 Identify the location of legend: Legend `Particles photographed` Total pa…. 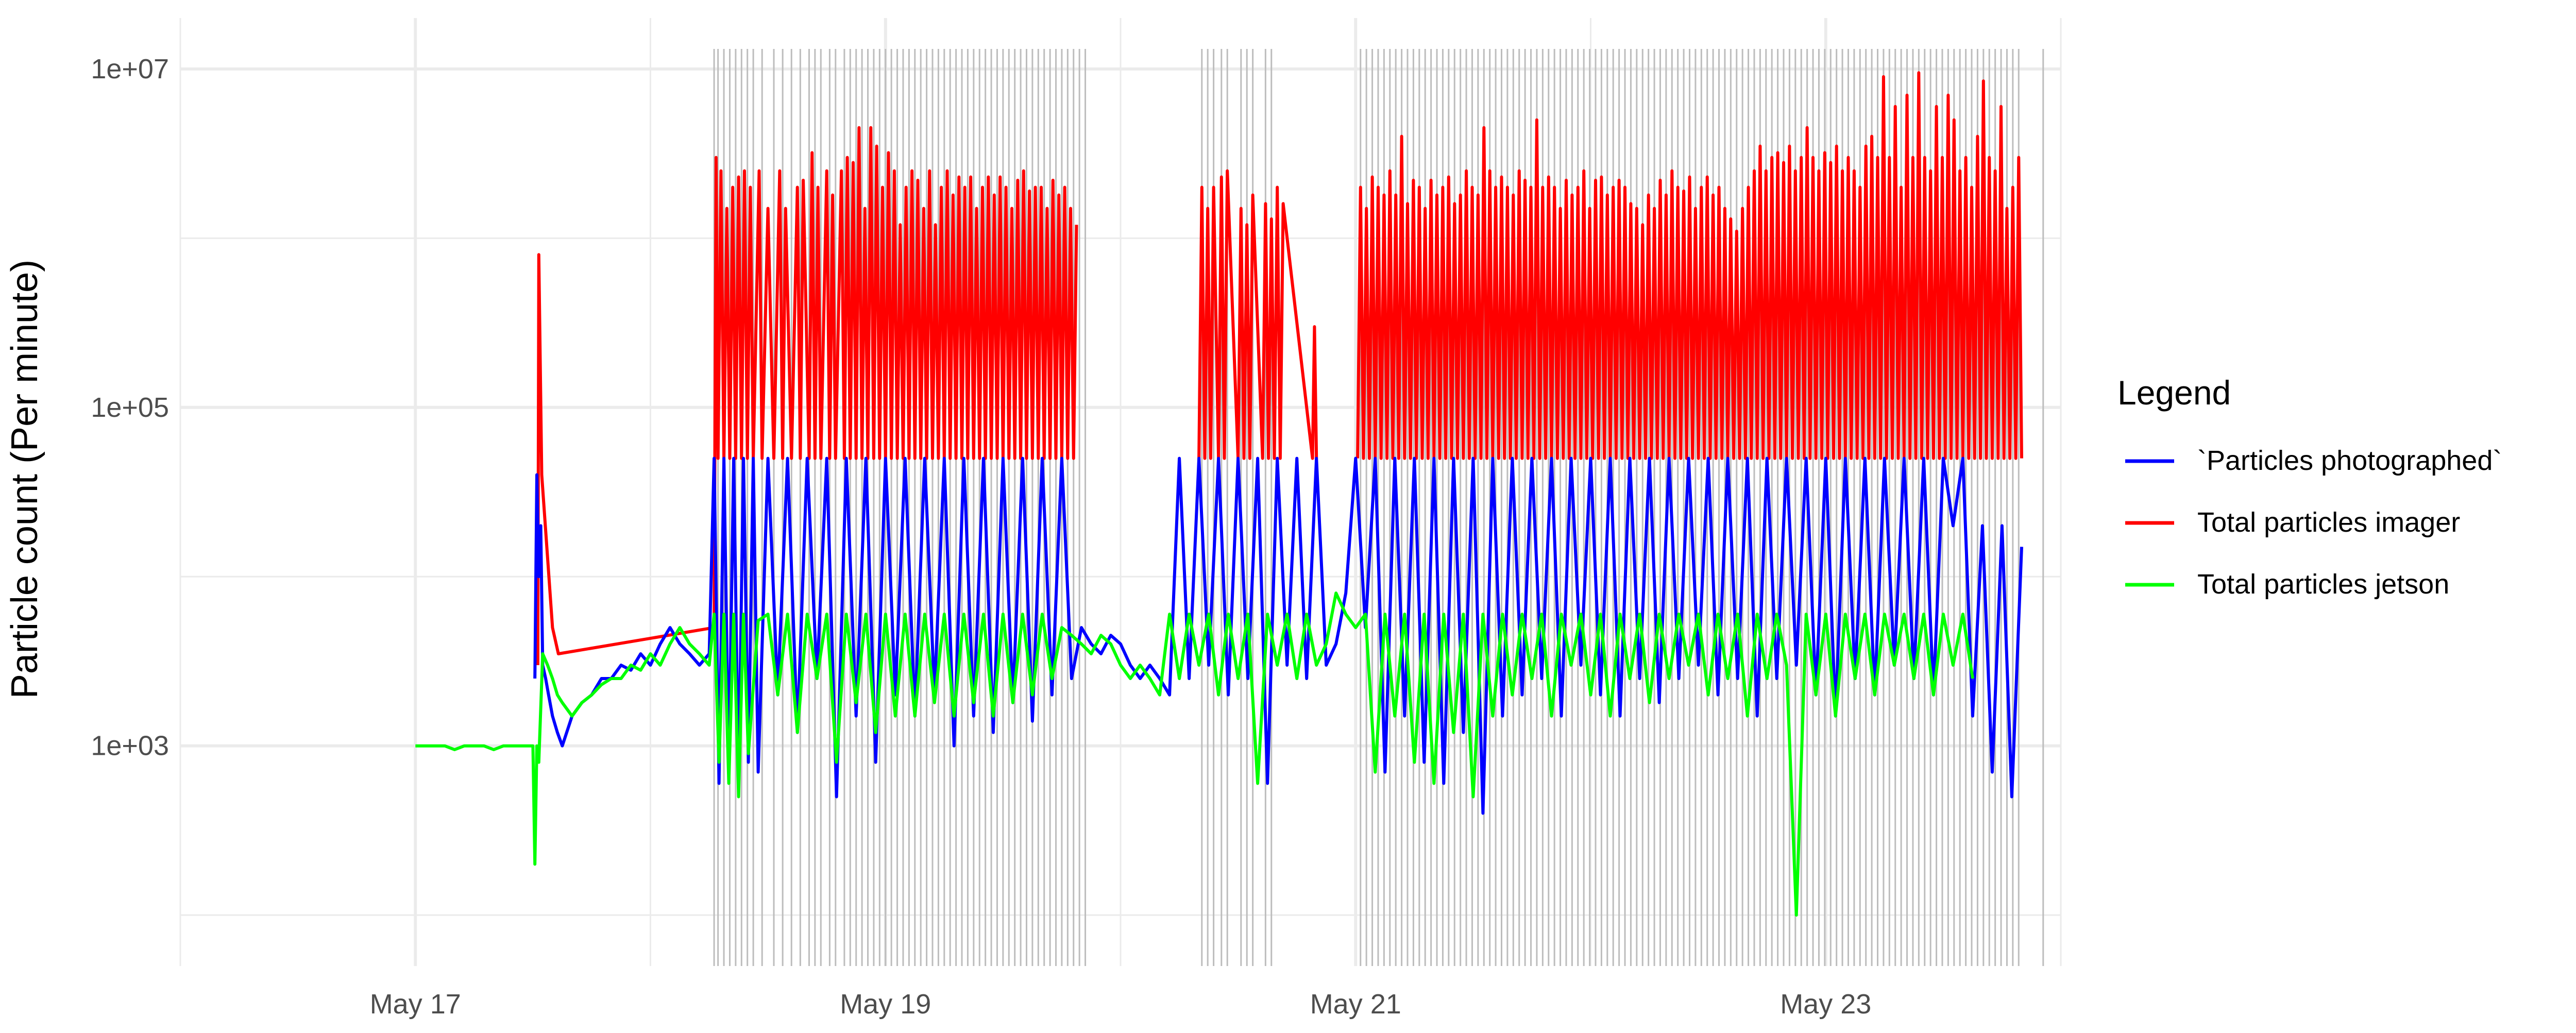
(2309, 487).